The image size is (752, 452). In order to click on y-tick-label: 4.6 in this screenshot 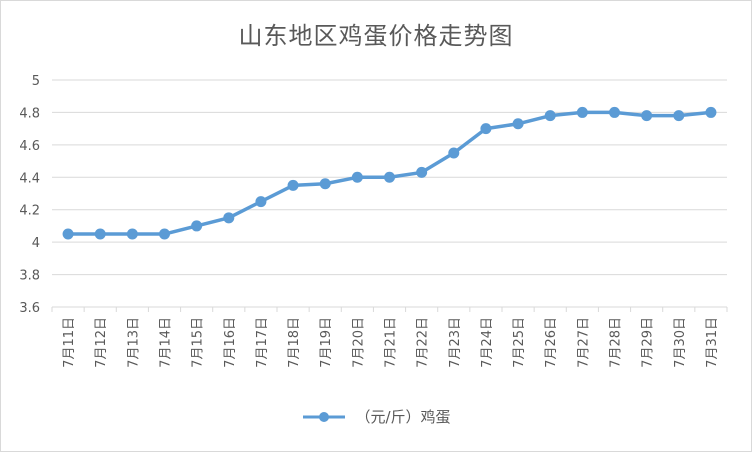, I will do `click(29, 146)`.